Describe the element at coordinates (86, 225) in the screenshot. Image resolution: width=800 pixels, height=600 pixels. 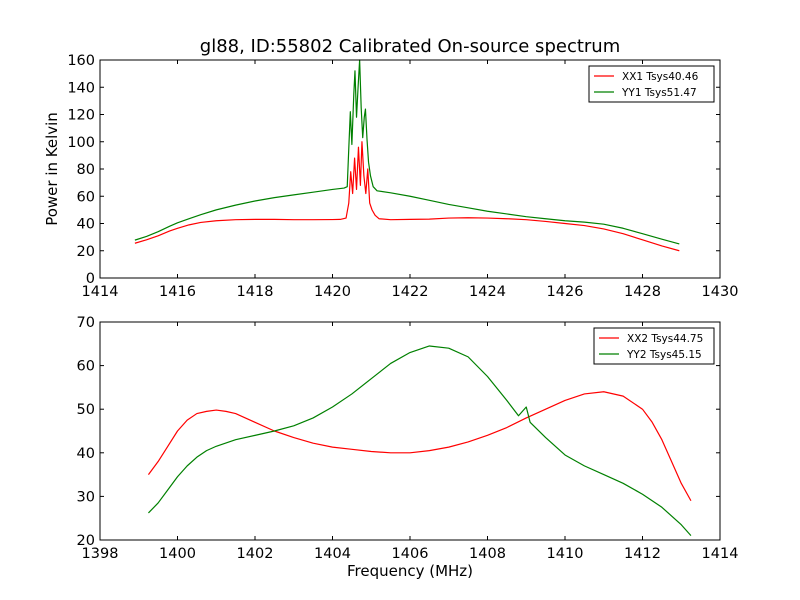
I see `top-y-tick-label: 40` at that location.